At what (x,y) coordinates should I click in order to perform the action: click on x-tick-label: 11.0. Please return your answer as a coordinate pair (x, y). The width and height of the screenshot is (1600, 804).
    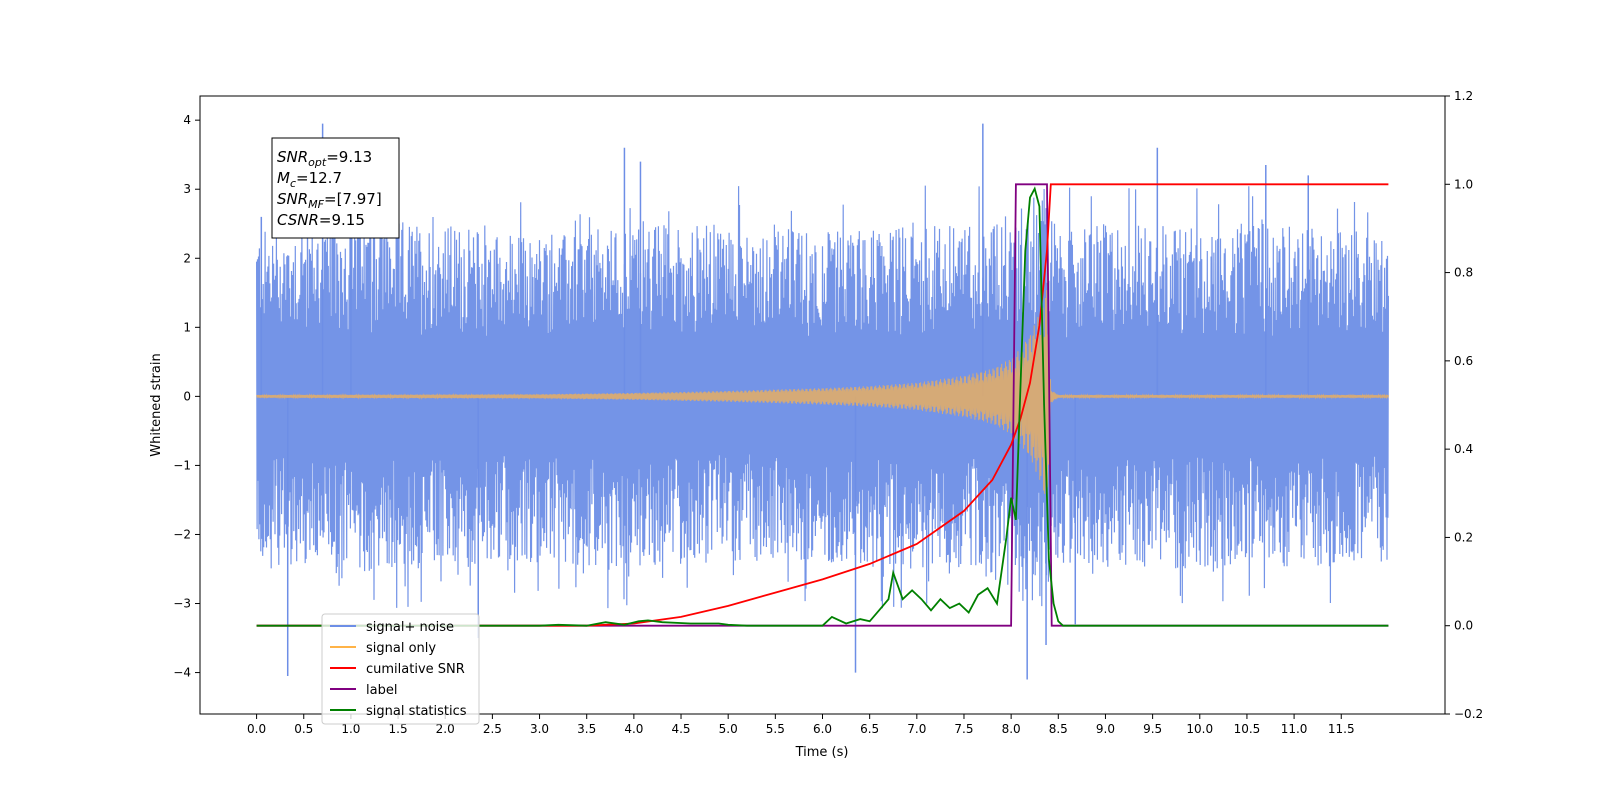
    Looking at the image, I should click on (1294, 729).